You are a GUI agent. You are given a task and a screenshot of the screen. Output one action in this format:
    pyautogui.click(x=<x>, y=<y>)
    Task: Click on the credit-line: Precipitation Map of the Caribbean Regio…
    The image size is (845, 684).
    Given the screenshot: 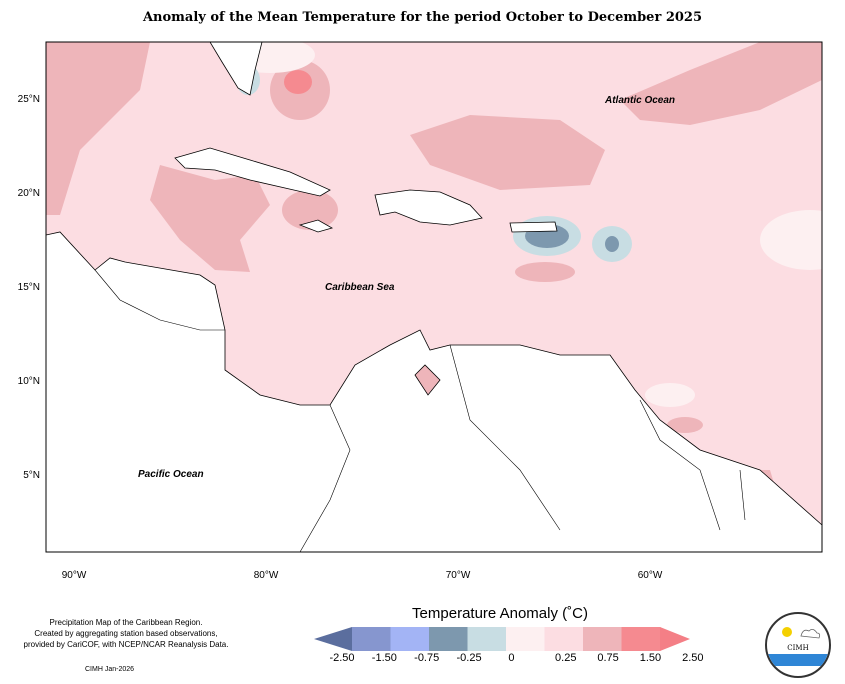 What is the action you would take?
    pyautogui.click(x=126, y=622)
    